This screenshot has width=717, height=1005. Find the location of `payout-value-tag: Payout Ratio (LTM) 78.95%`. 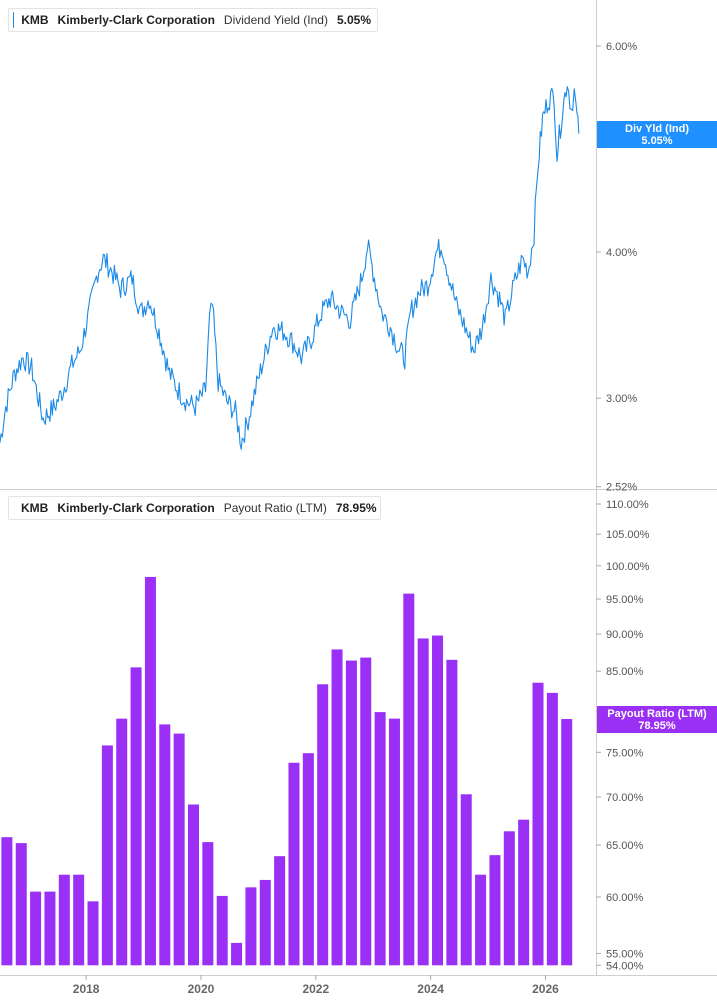

payout-value-tag: Payout Ratio (LTM) 78.95% is located at coordinates (657, 719).